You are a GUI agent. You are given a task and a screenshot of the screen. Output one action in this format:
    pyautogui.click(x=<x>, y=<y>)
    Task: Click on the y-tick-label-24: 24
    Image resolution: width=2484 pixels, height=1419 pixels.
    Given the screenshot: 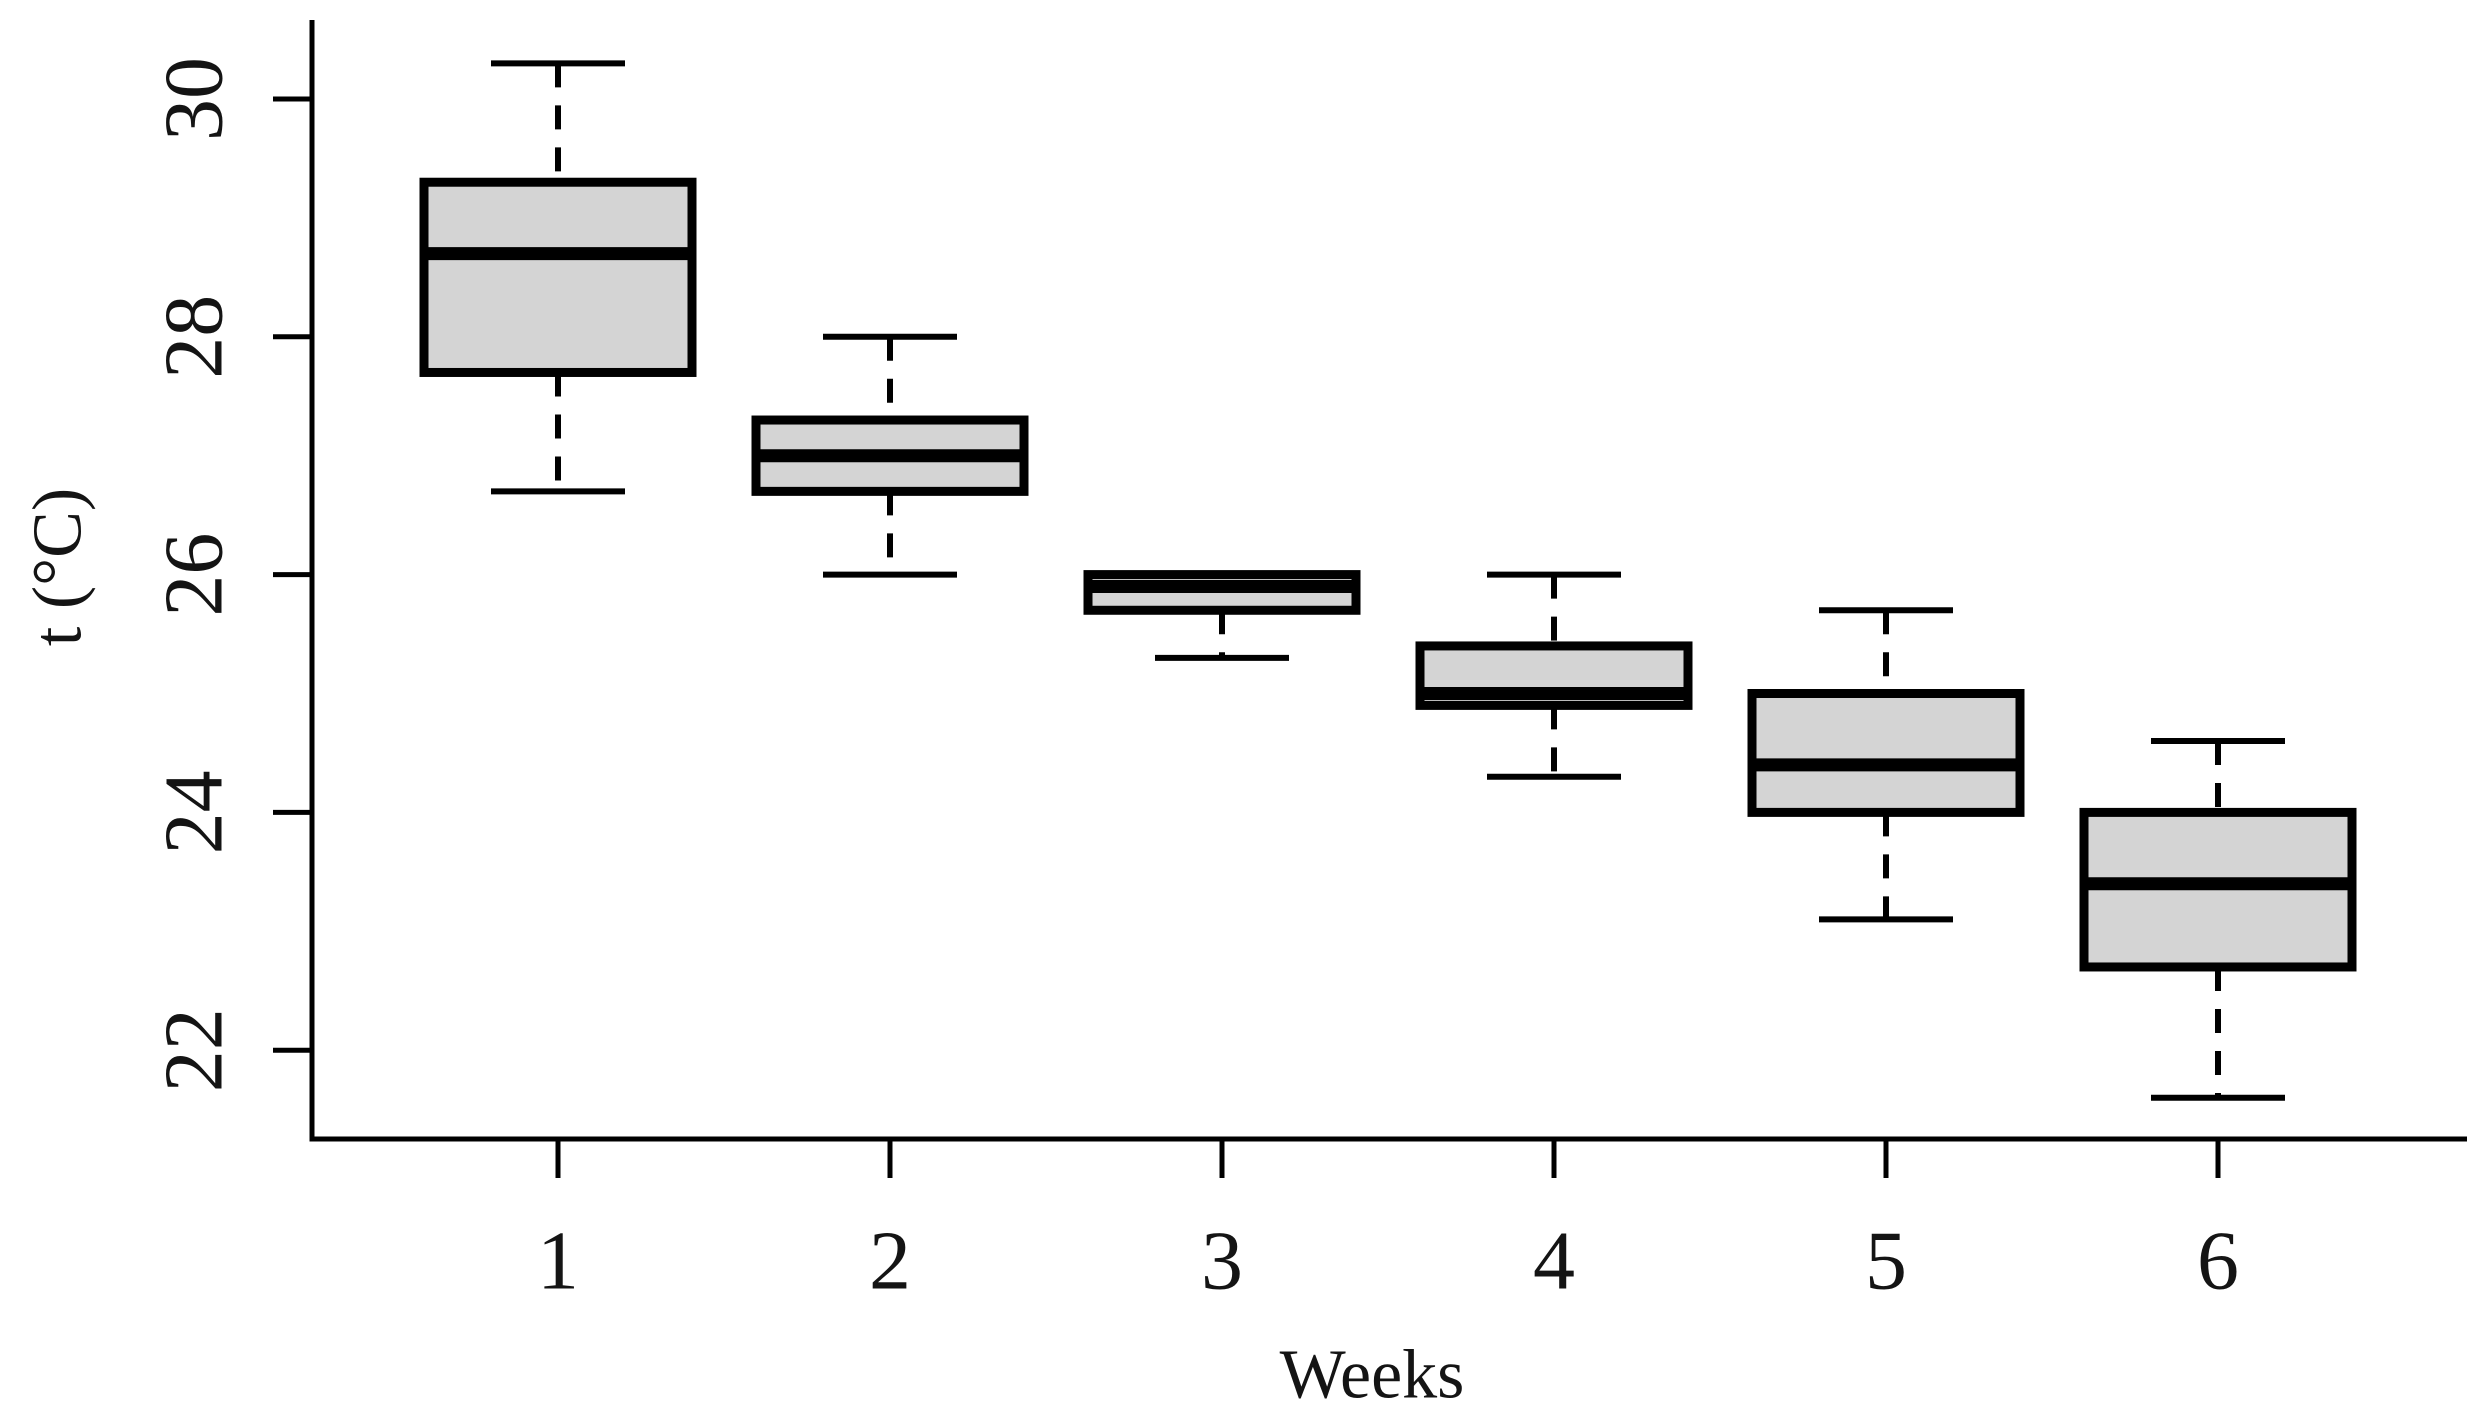 What is the action you would take?
    pyautogui.click(x=194, y=812)
    